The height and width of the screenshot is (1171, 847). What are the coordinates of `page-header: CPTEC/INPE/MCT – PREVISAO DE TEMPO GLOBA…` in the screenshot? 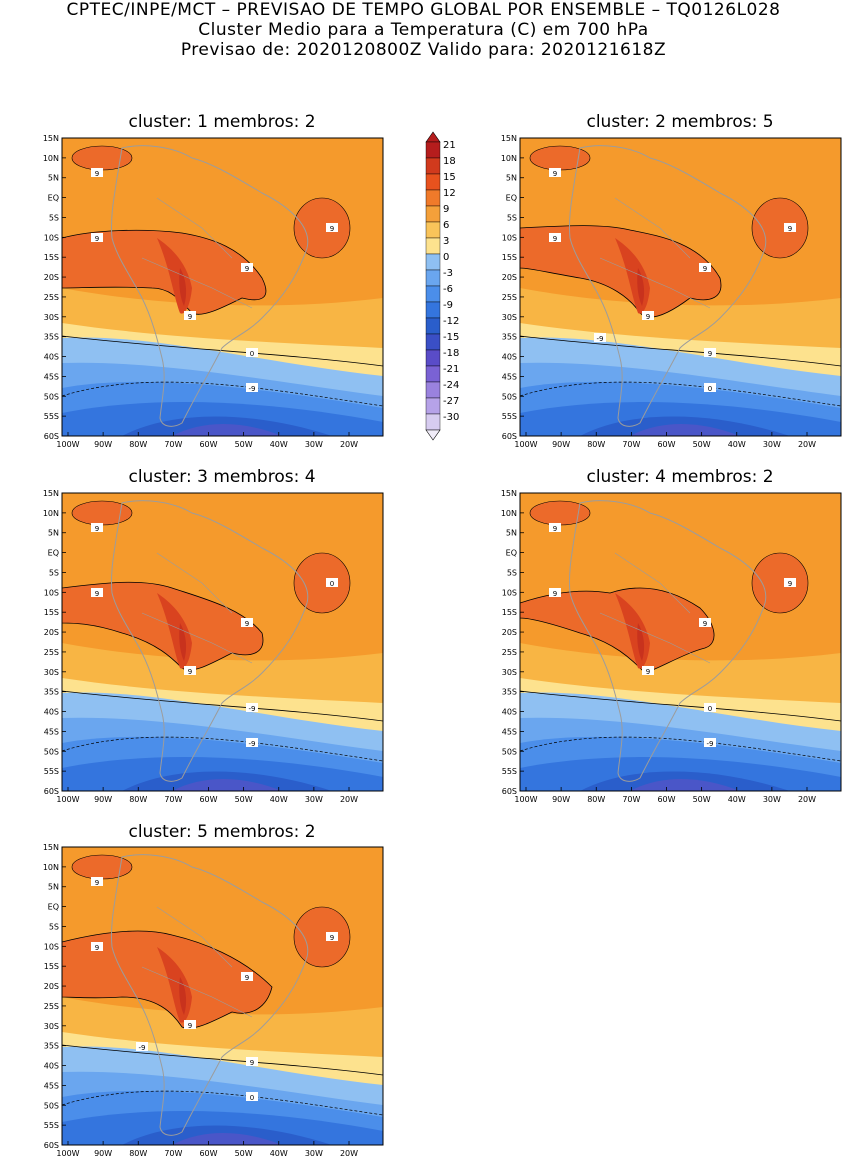 It's located at (423, 30).